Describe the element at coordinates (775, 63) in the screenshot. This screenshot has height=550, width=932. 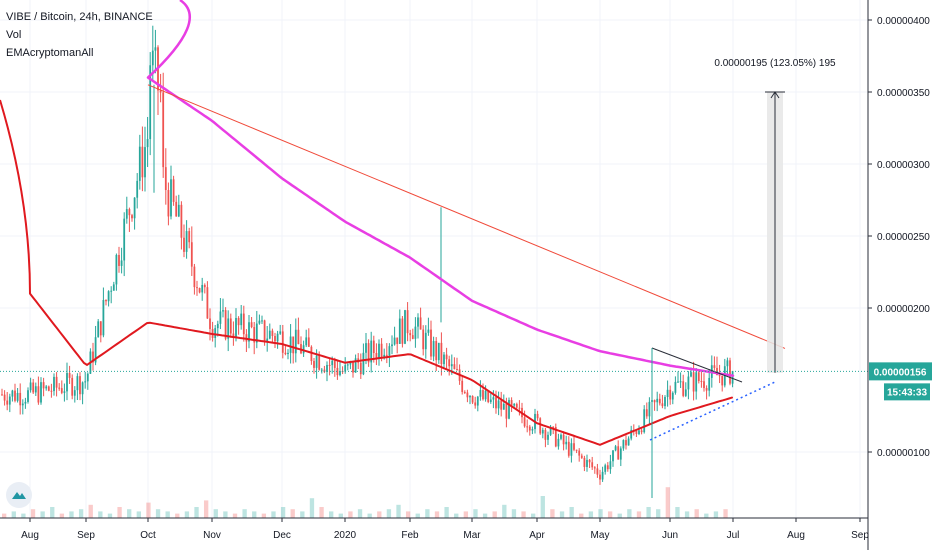
I see `measure-label: 0.00000195 (123.05%) 195` at that location.